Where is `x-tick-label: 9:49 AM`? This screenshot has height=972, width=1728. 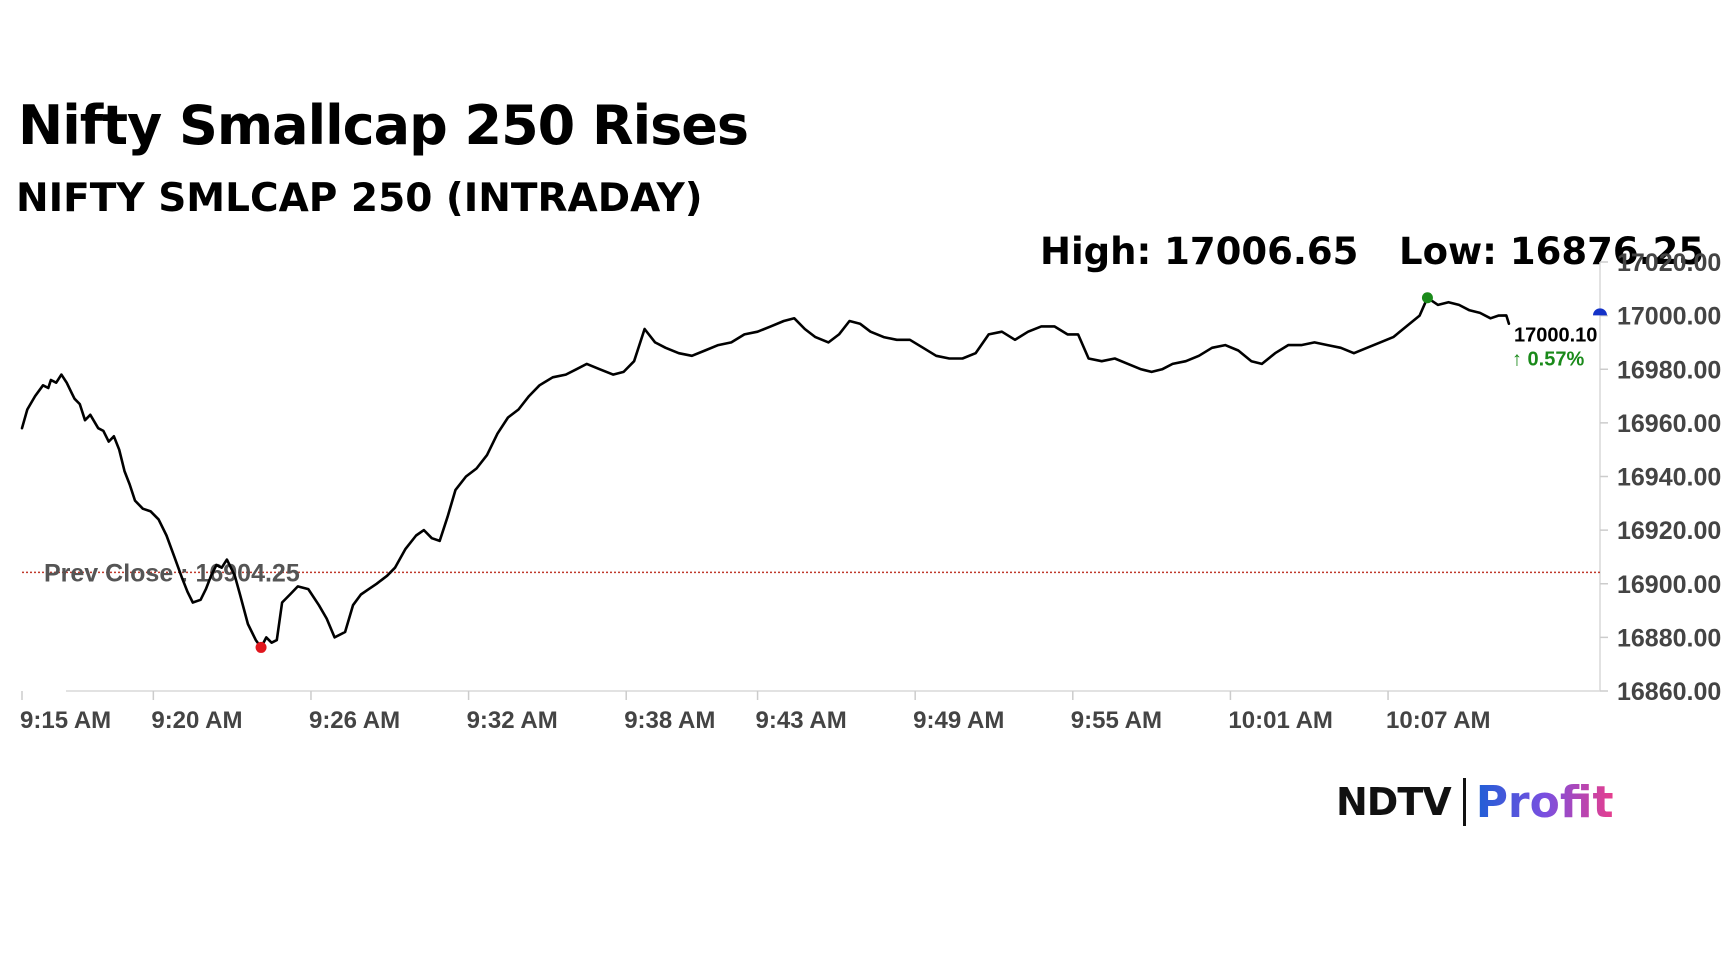
x-tick-label: 9:49 AM is located at coordinates (958, 720).